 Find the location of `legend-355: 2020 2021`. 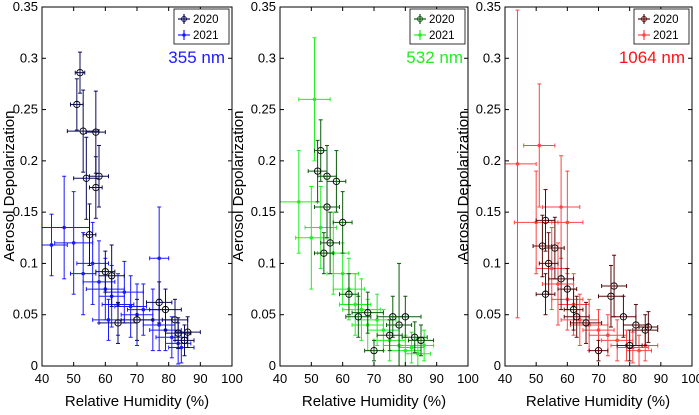

legend-355: 2020 2021 is located at coordinates (201, 26).